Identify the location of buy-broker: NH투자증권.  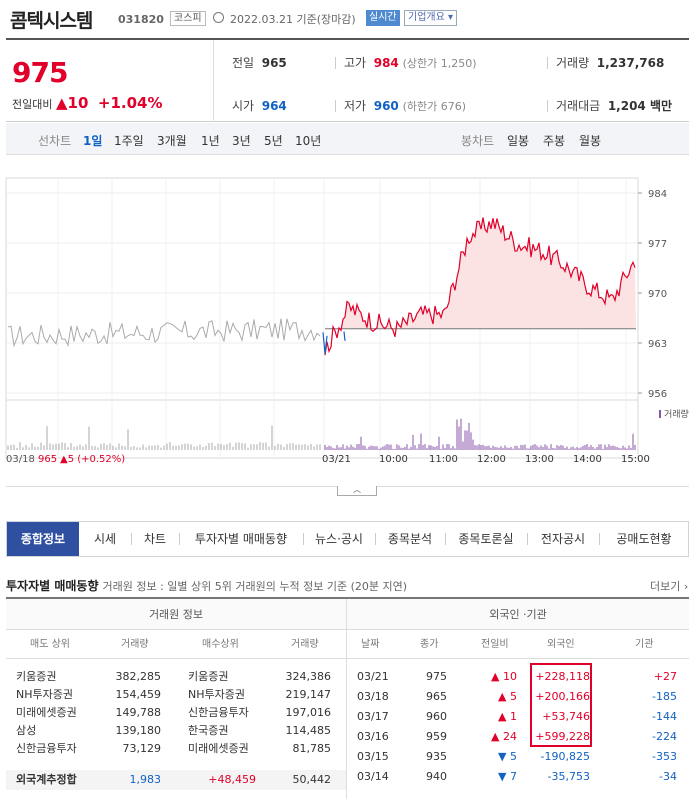
(216, 694).